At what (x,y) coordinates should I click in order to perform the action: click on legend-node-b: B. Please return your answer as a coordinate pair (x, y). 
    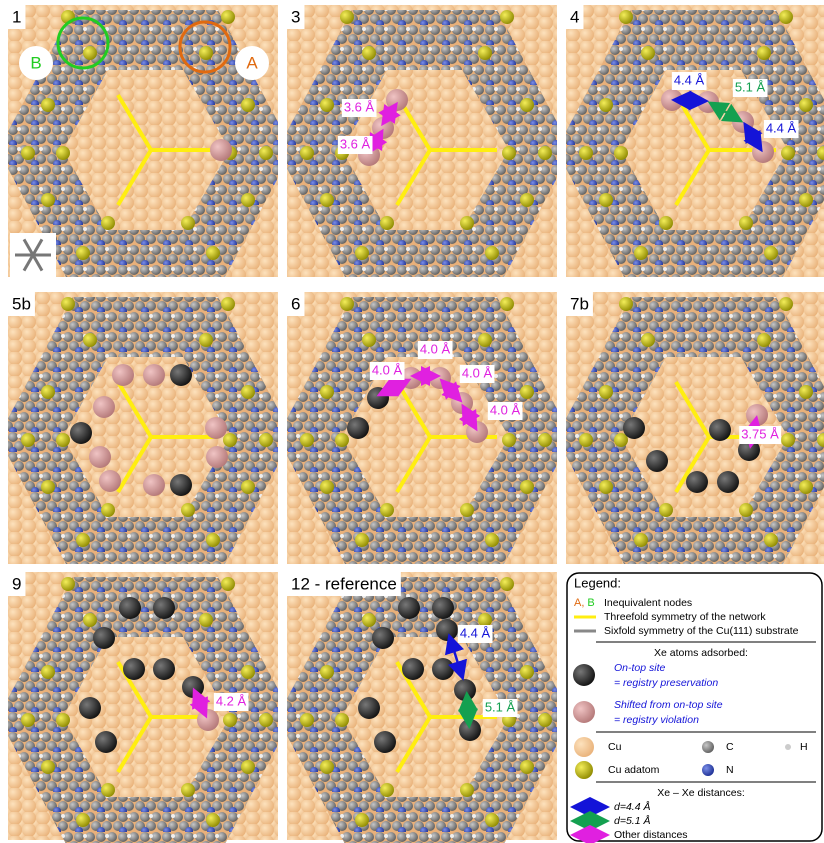
    Looking at the image, I should click on (590, 603).